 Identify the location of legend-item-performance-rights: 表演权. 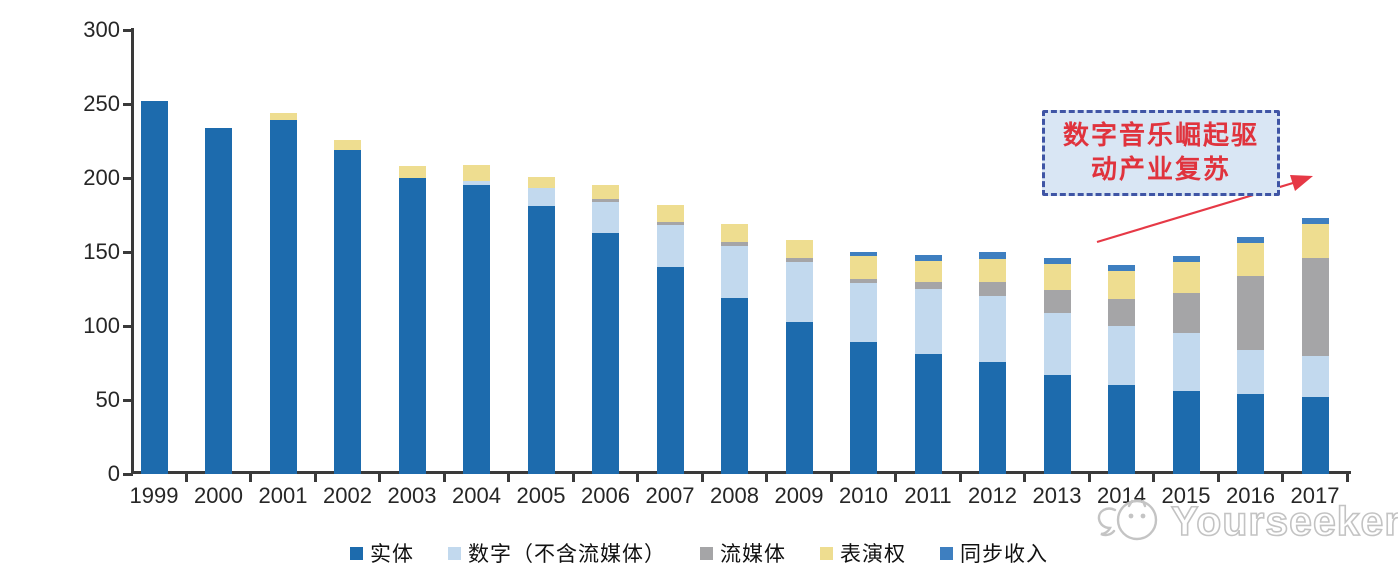
(863, 553).